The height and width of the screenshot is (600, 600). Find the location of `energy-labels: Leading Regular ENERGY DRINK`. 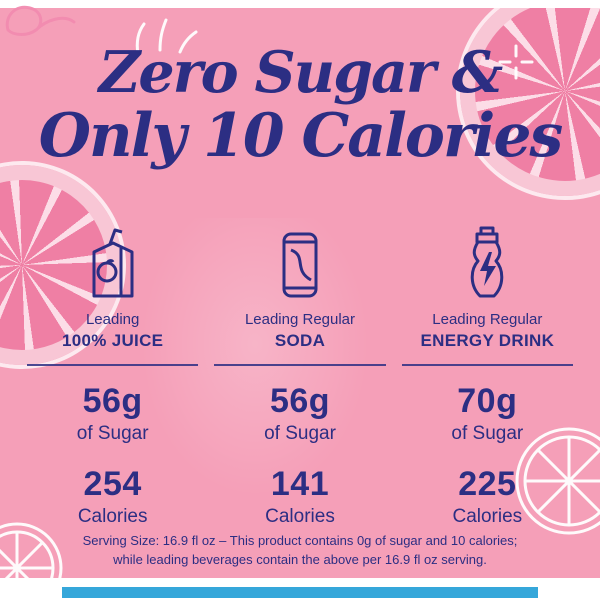

energy-labels: Leading Regular ENERGY DRINK is located at coordinates (487, 326).